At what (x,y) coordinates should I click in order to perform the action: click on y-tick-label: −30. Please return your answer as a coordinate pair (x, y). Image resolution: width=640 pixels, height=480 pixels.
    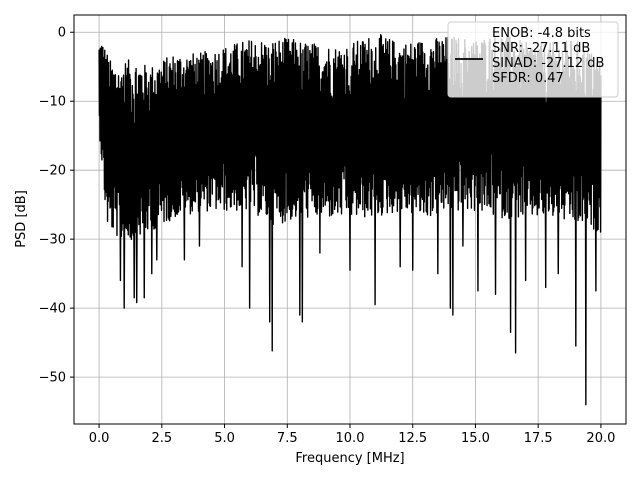
    Looking at the image, I should click on (52, 240).